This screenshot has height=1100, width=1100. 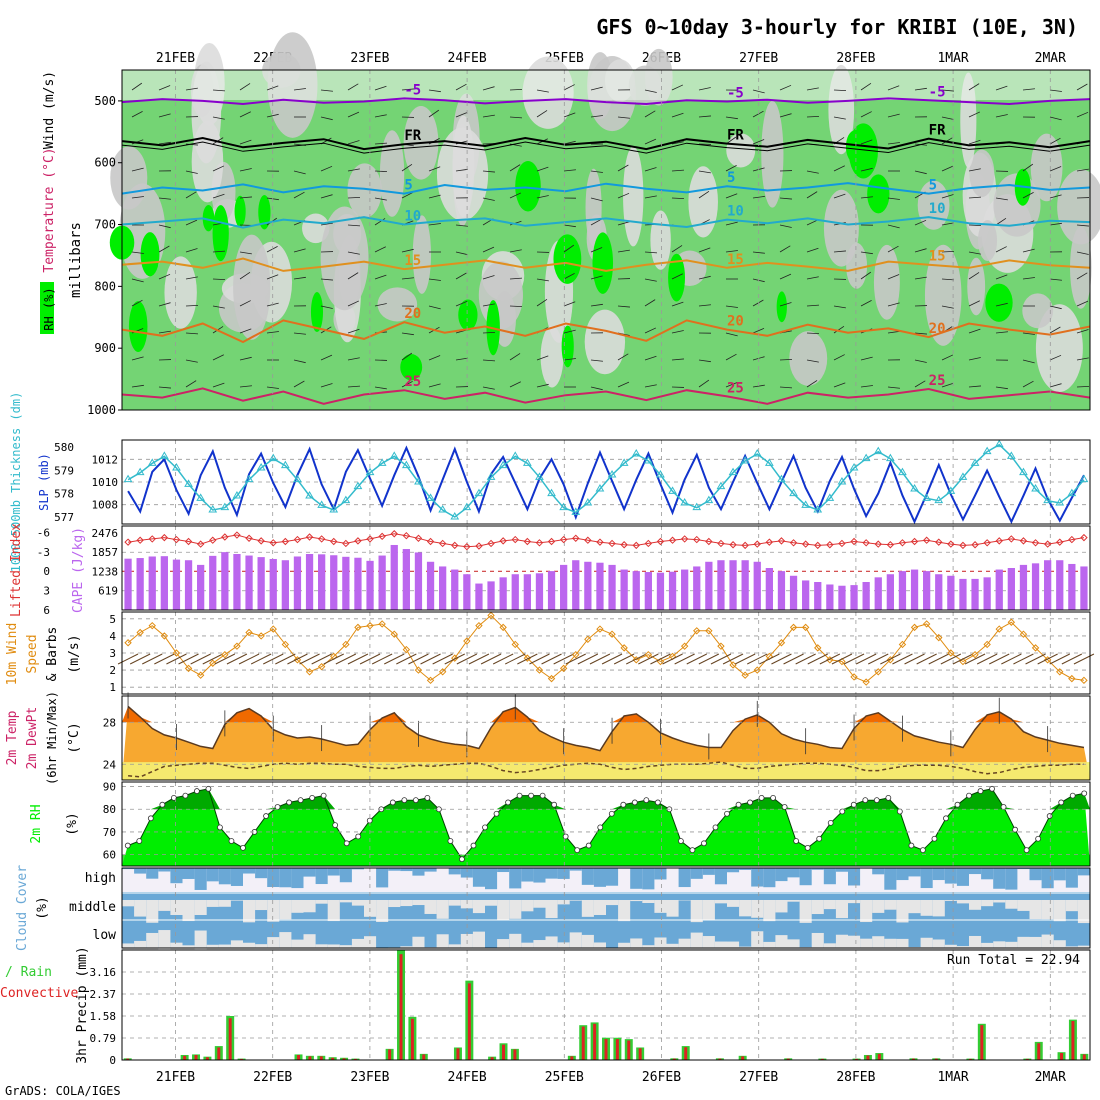 I want to click on rh-legend-swatch, so click(x=47, y=308).